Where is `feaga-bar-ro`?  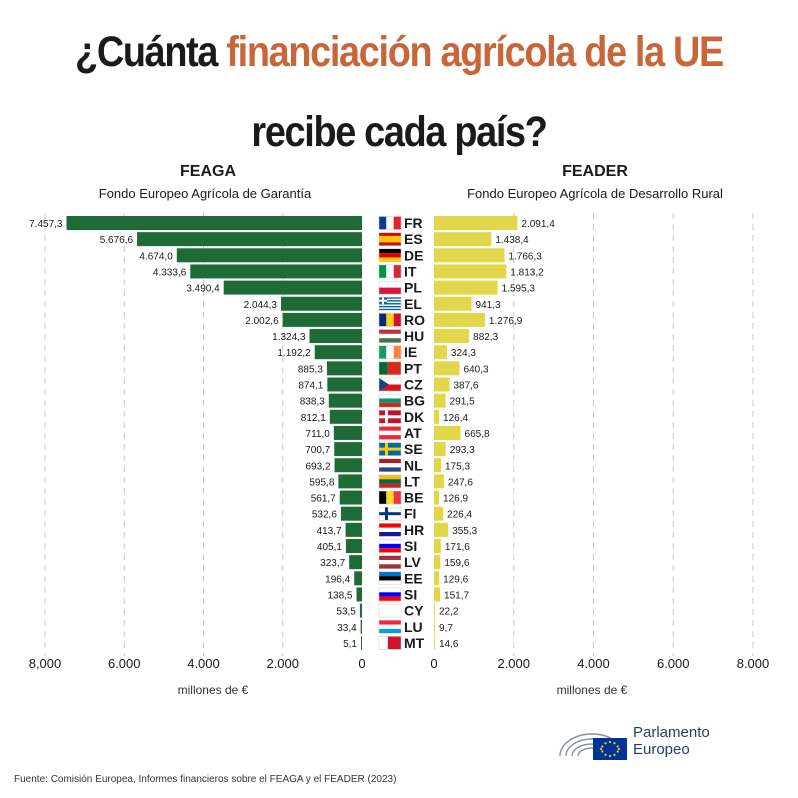
feaga-bar-ro is located at coordinates (322, 319).